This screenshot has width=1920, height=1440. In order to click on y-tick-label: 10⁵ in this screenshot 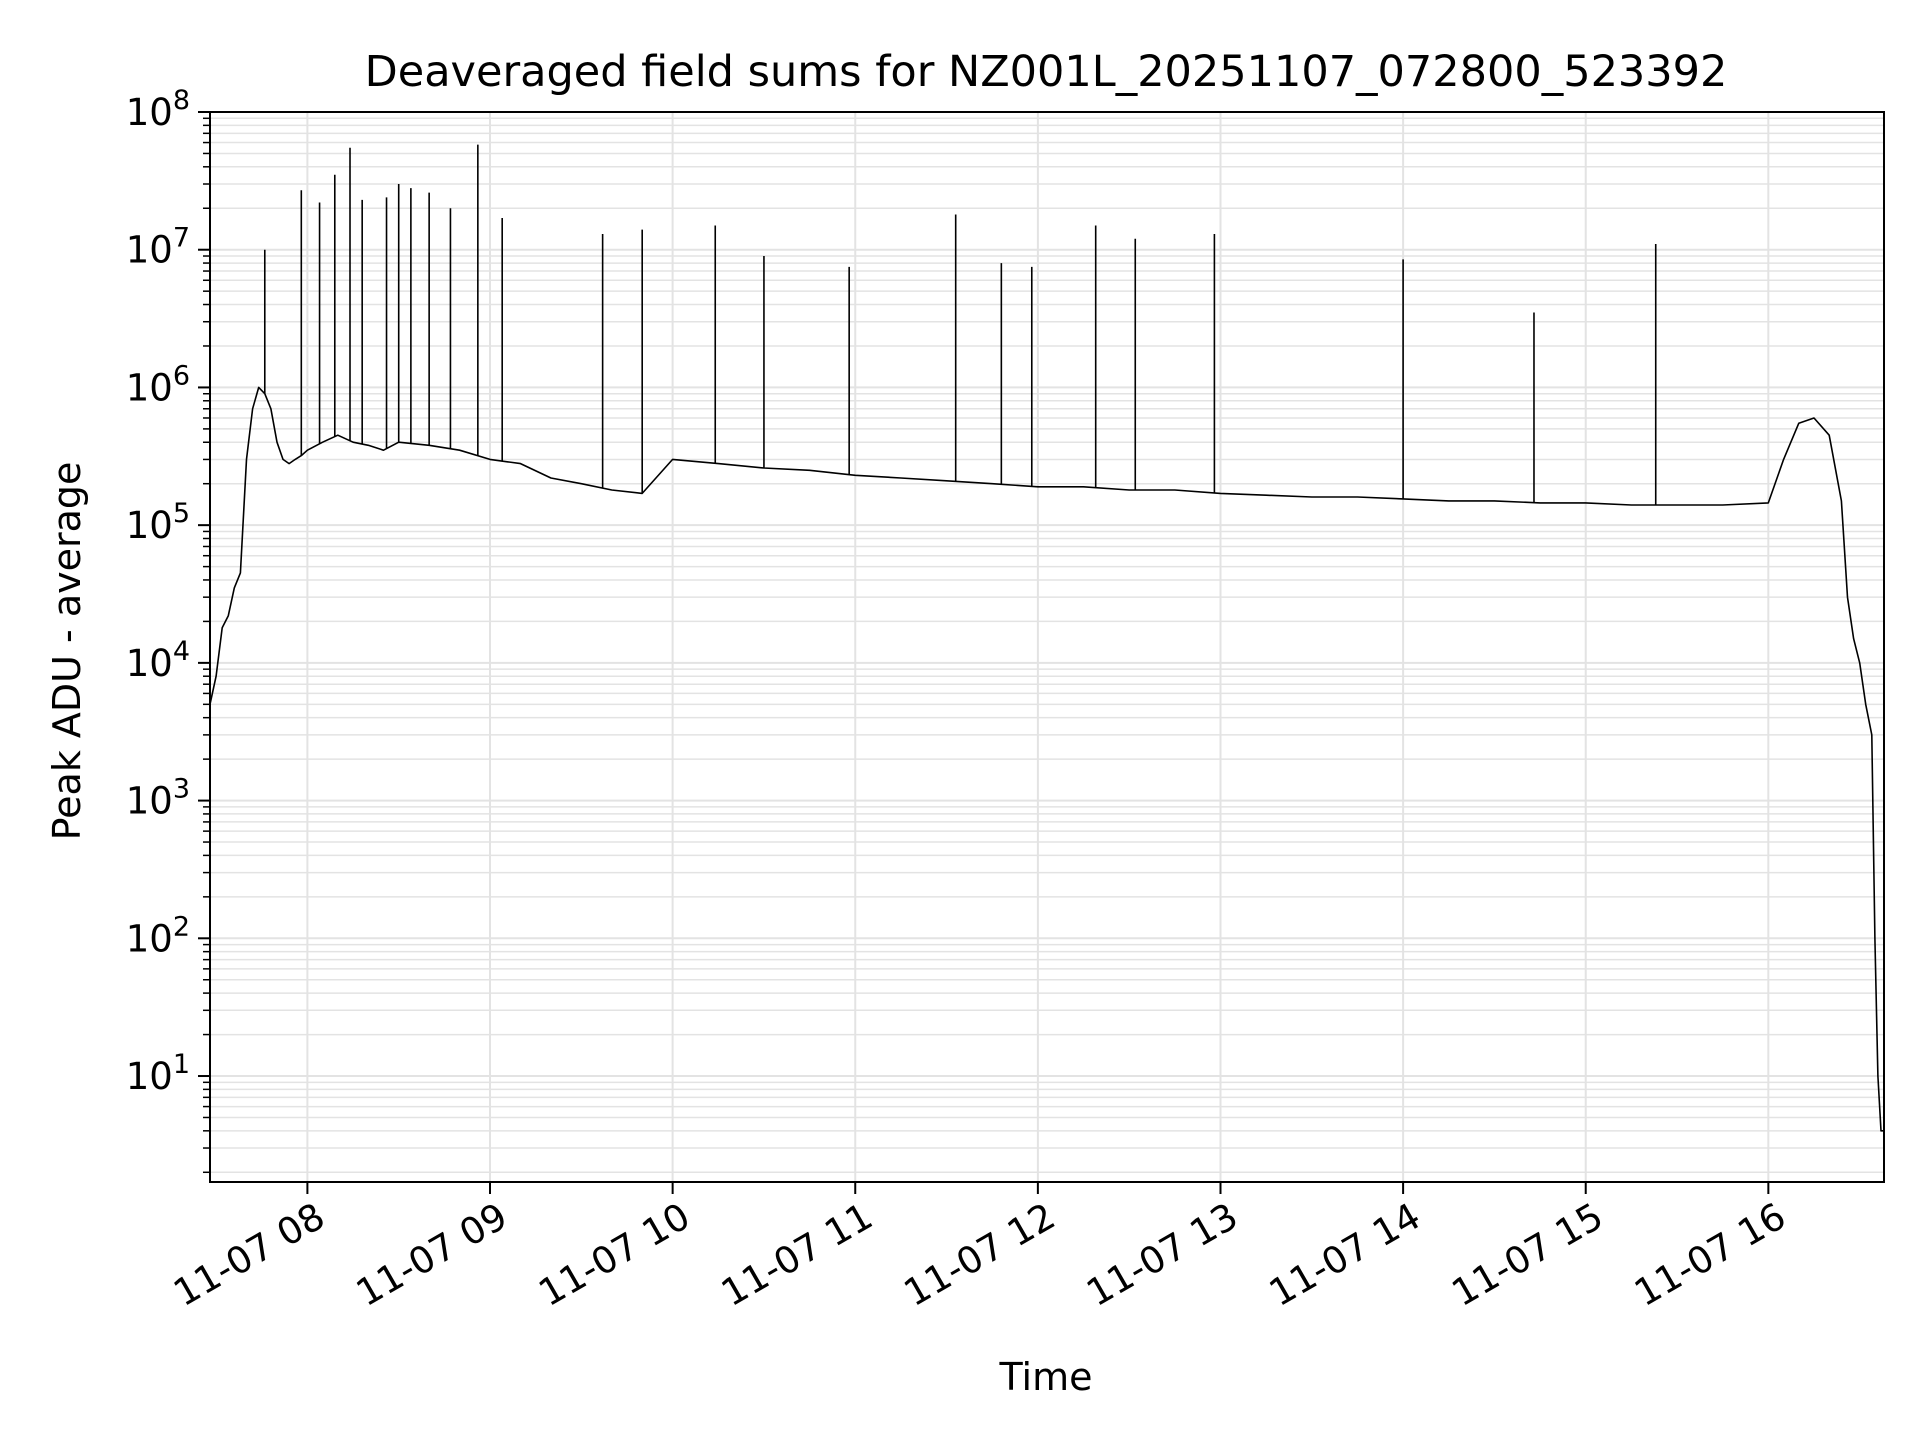, I will do `click(158, 522)`.